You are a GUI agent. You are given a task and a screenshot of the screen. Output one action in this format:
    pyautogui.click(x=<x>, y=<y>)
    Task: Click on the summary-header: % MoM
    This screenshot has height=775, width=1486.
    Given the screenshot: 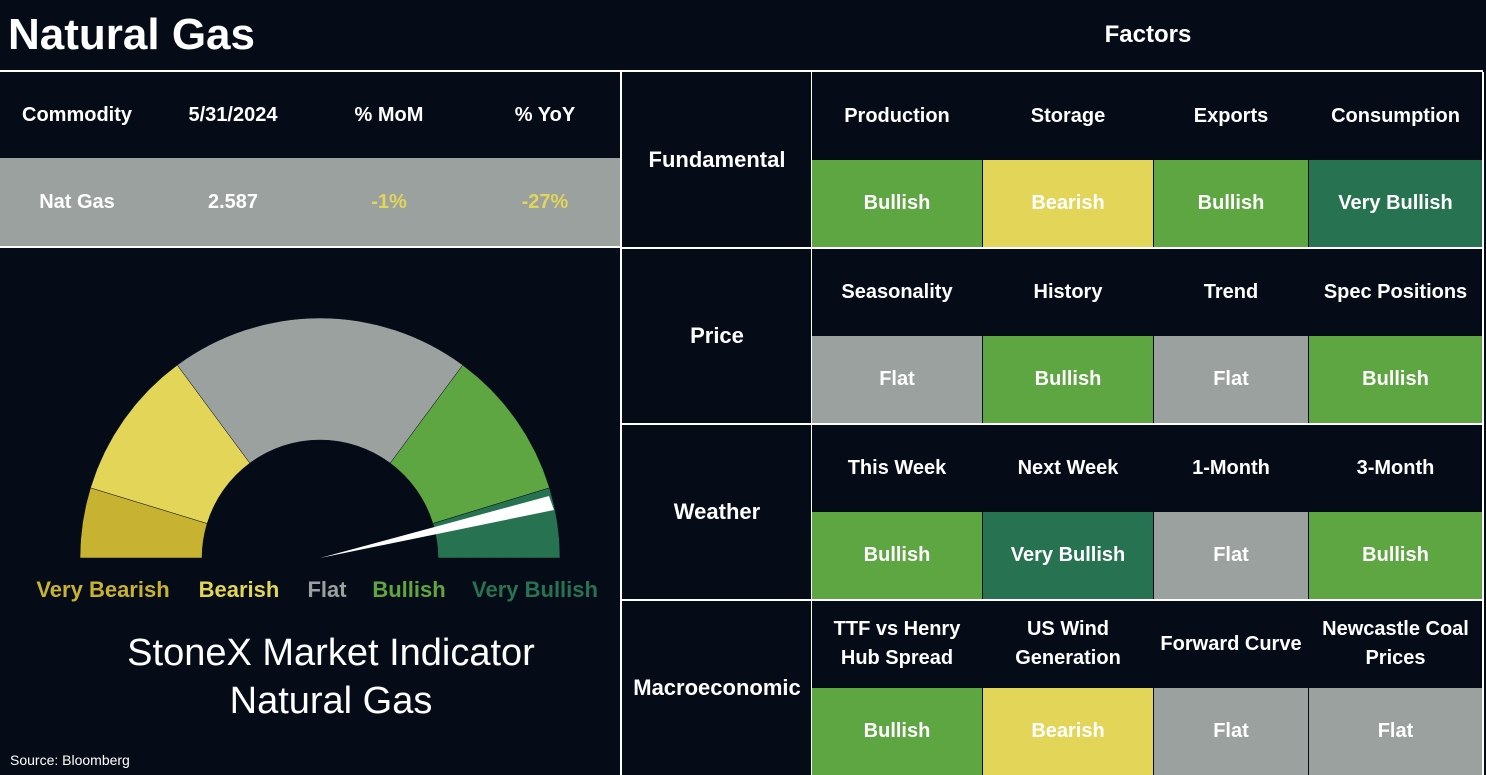 What is the action you would take?
    pyautogui.click(x=389, y=114)
    